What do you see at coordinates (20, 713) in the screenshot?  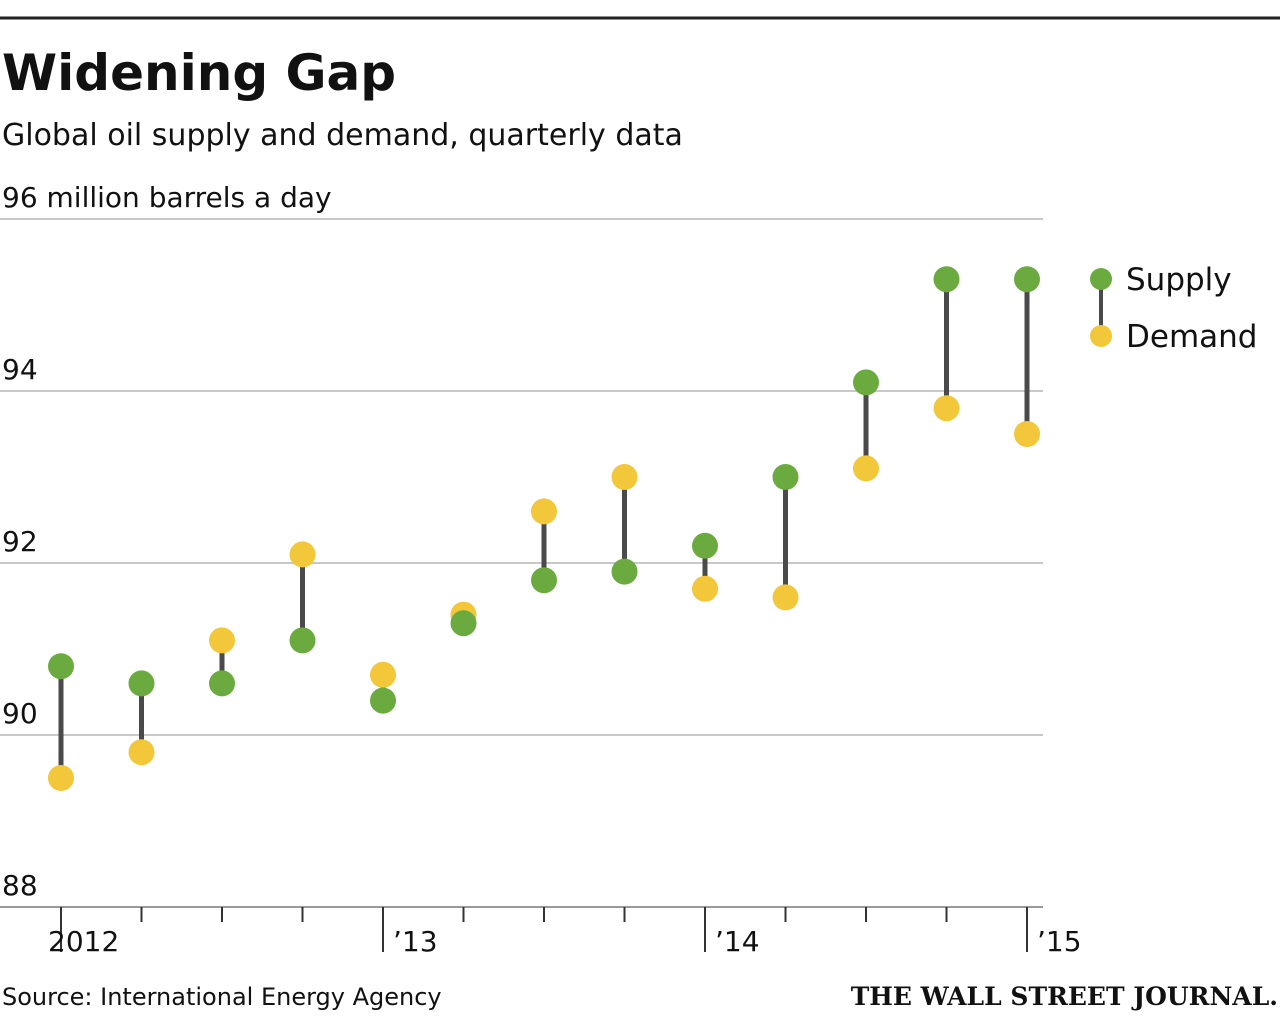 I see `y-tick-label: 90` at bounding box center [20, 713].